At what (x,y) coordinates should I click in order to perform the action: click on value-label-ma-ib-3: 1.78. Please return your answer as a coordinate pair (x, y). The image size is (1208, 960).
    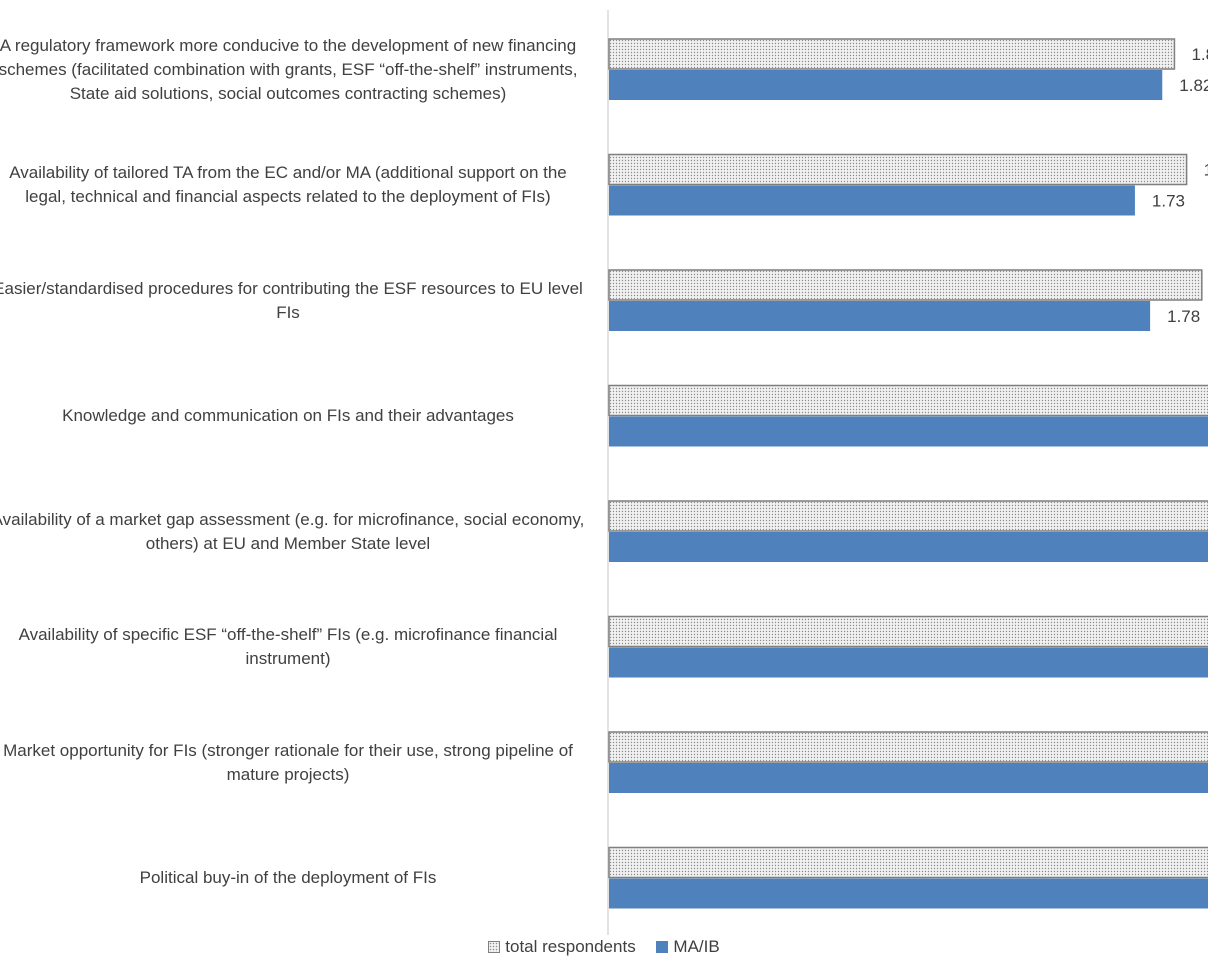
    Looking at the image, I should click on (1183, 316).